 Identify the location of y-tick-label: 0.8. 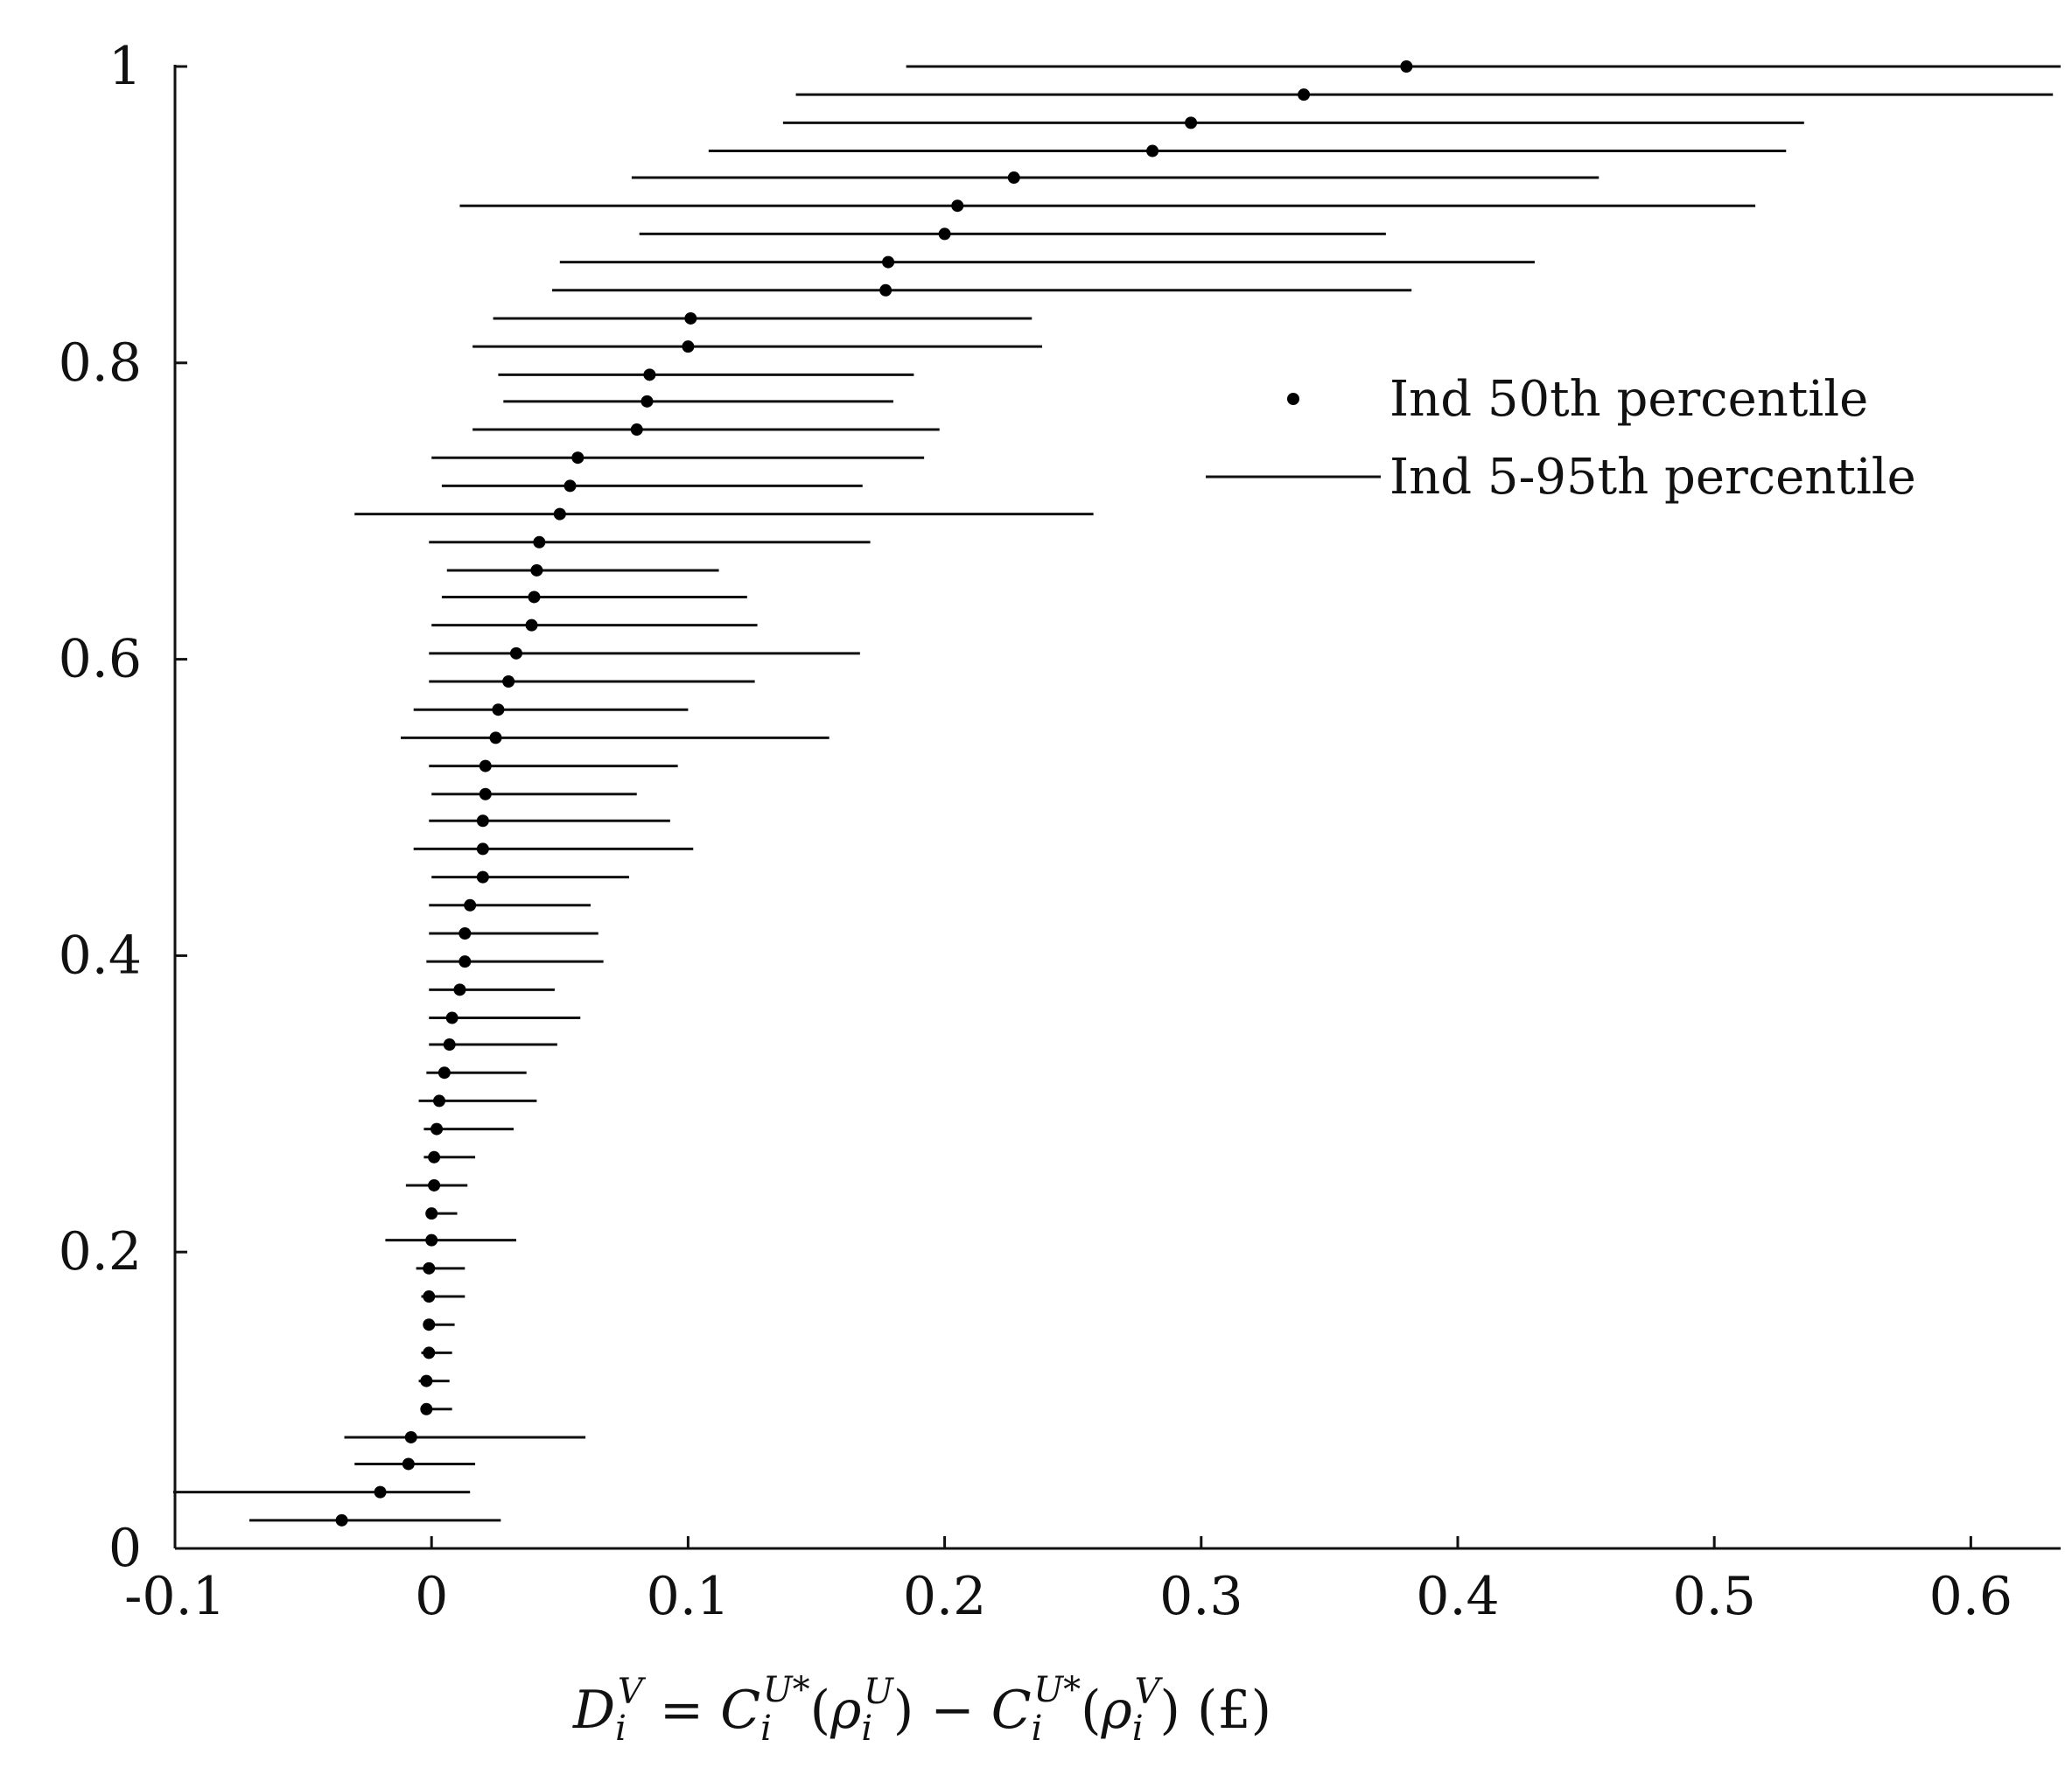
(100, 363).